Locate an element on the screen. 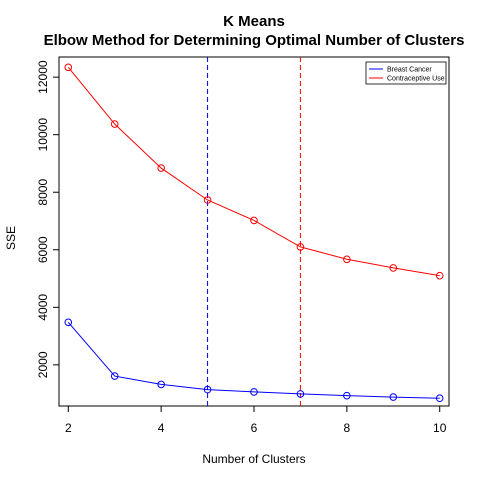 The width and height of the screenshot is (480, 485). y-tick-label: 12000 is located at coordinates (43, 77).